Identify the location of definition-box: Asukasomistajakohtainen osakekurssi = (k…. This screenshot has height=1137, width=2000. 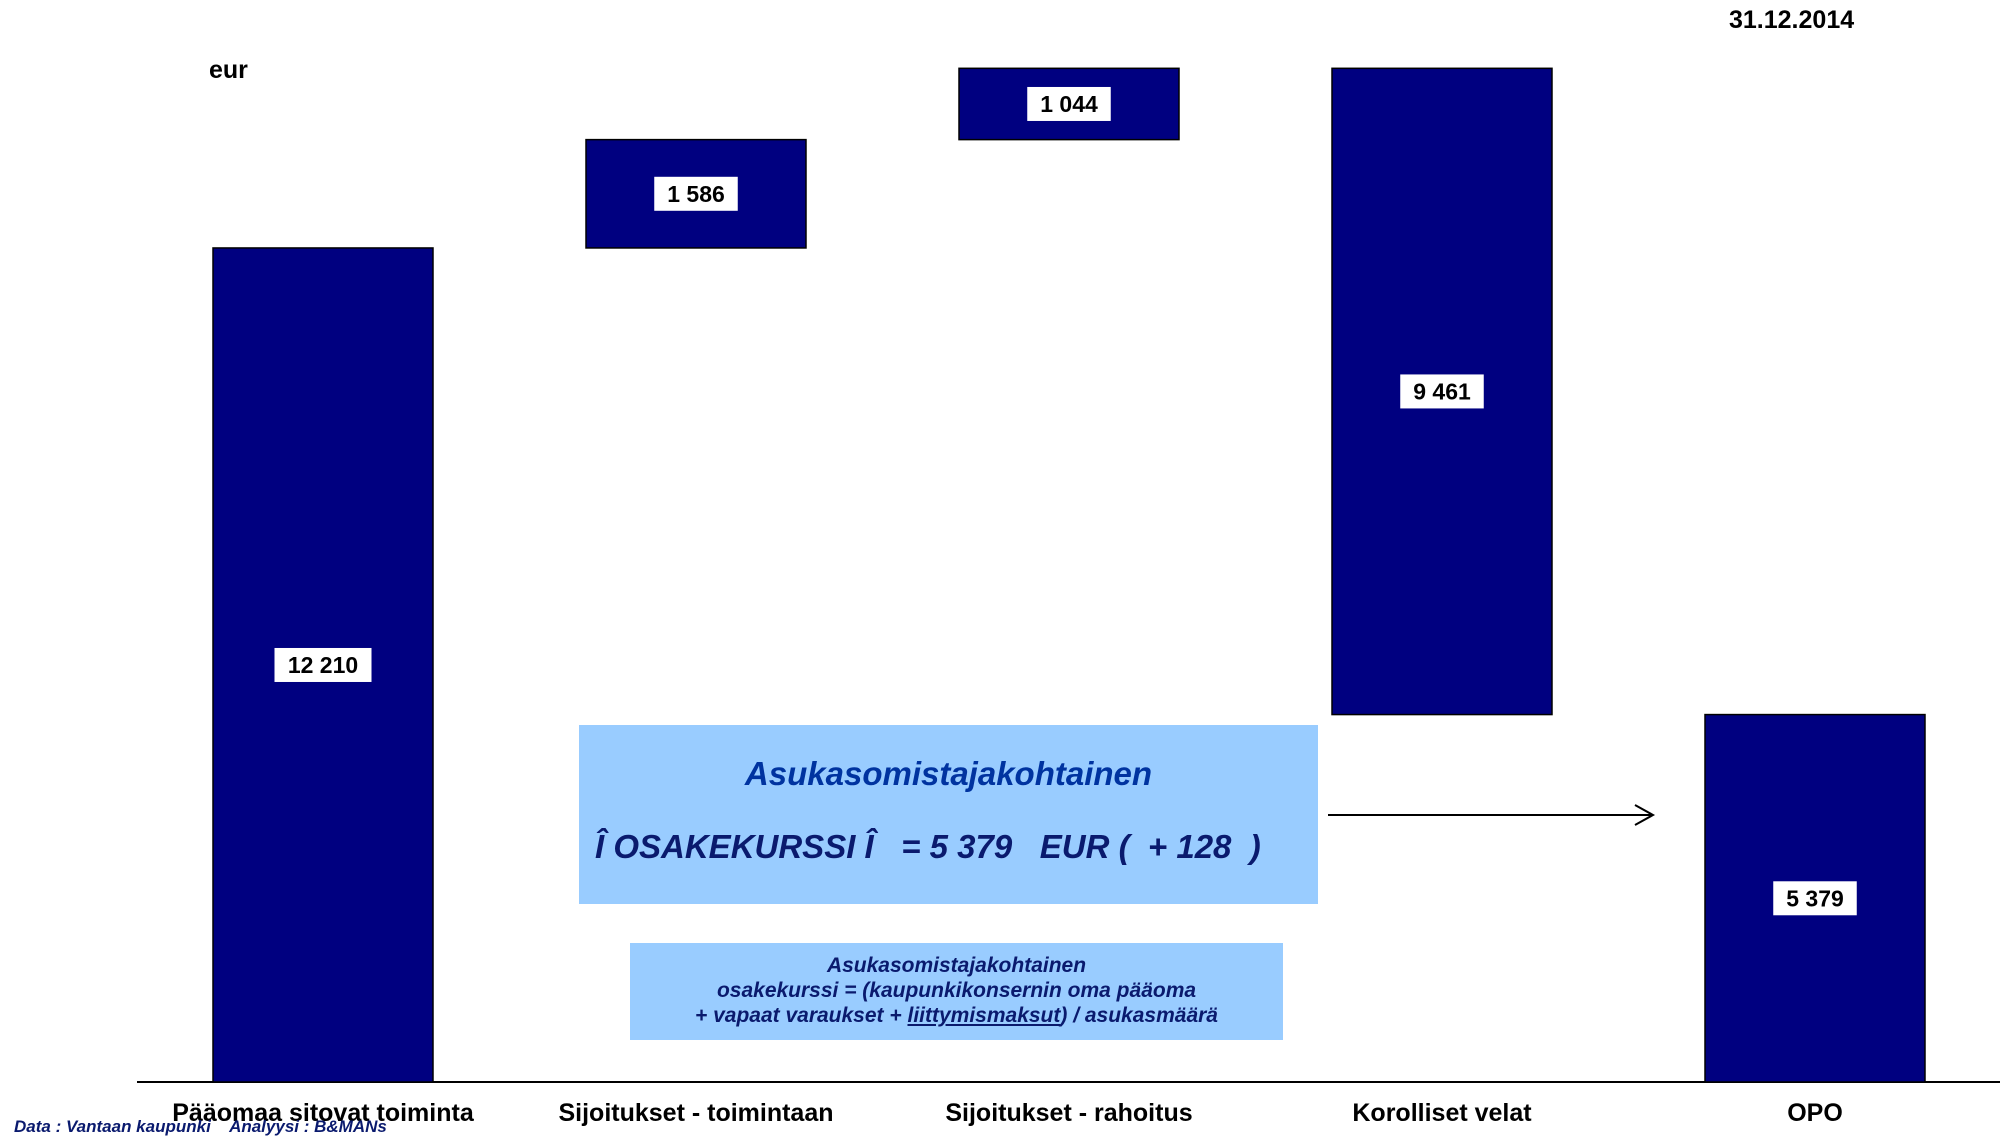
(956, 991).